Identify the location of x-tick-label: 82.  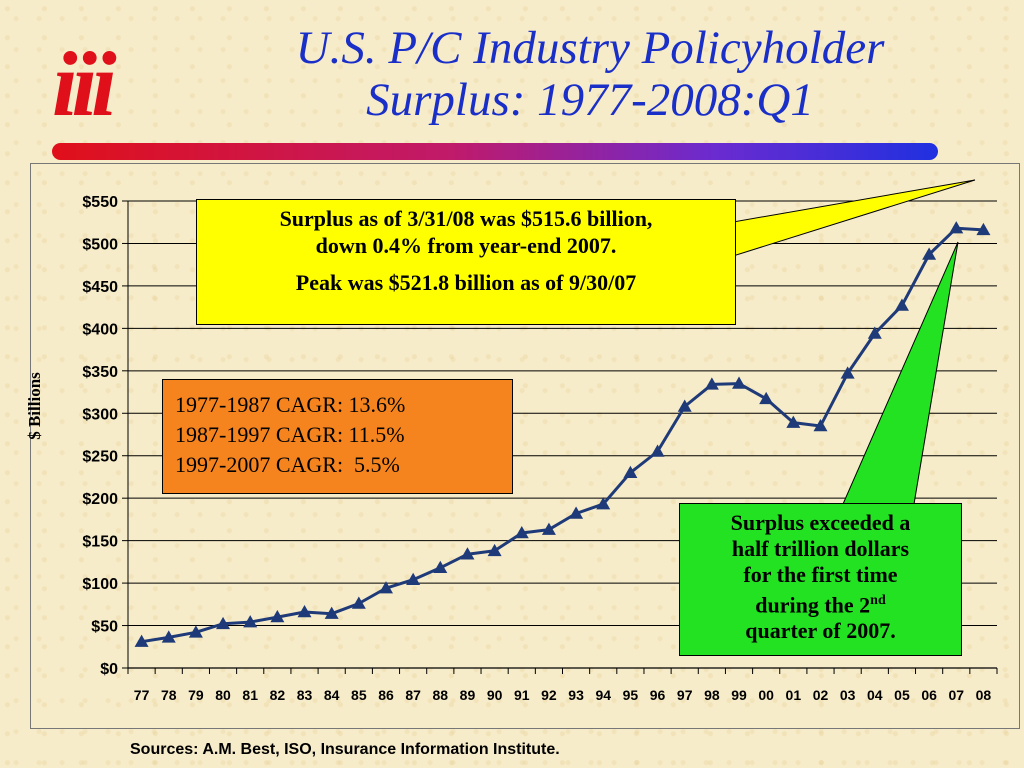
(278, 695).